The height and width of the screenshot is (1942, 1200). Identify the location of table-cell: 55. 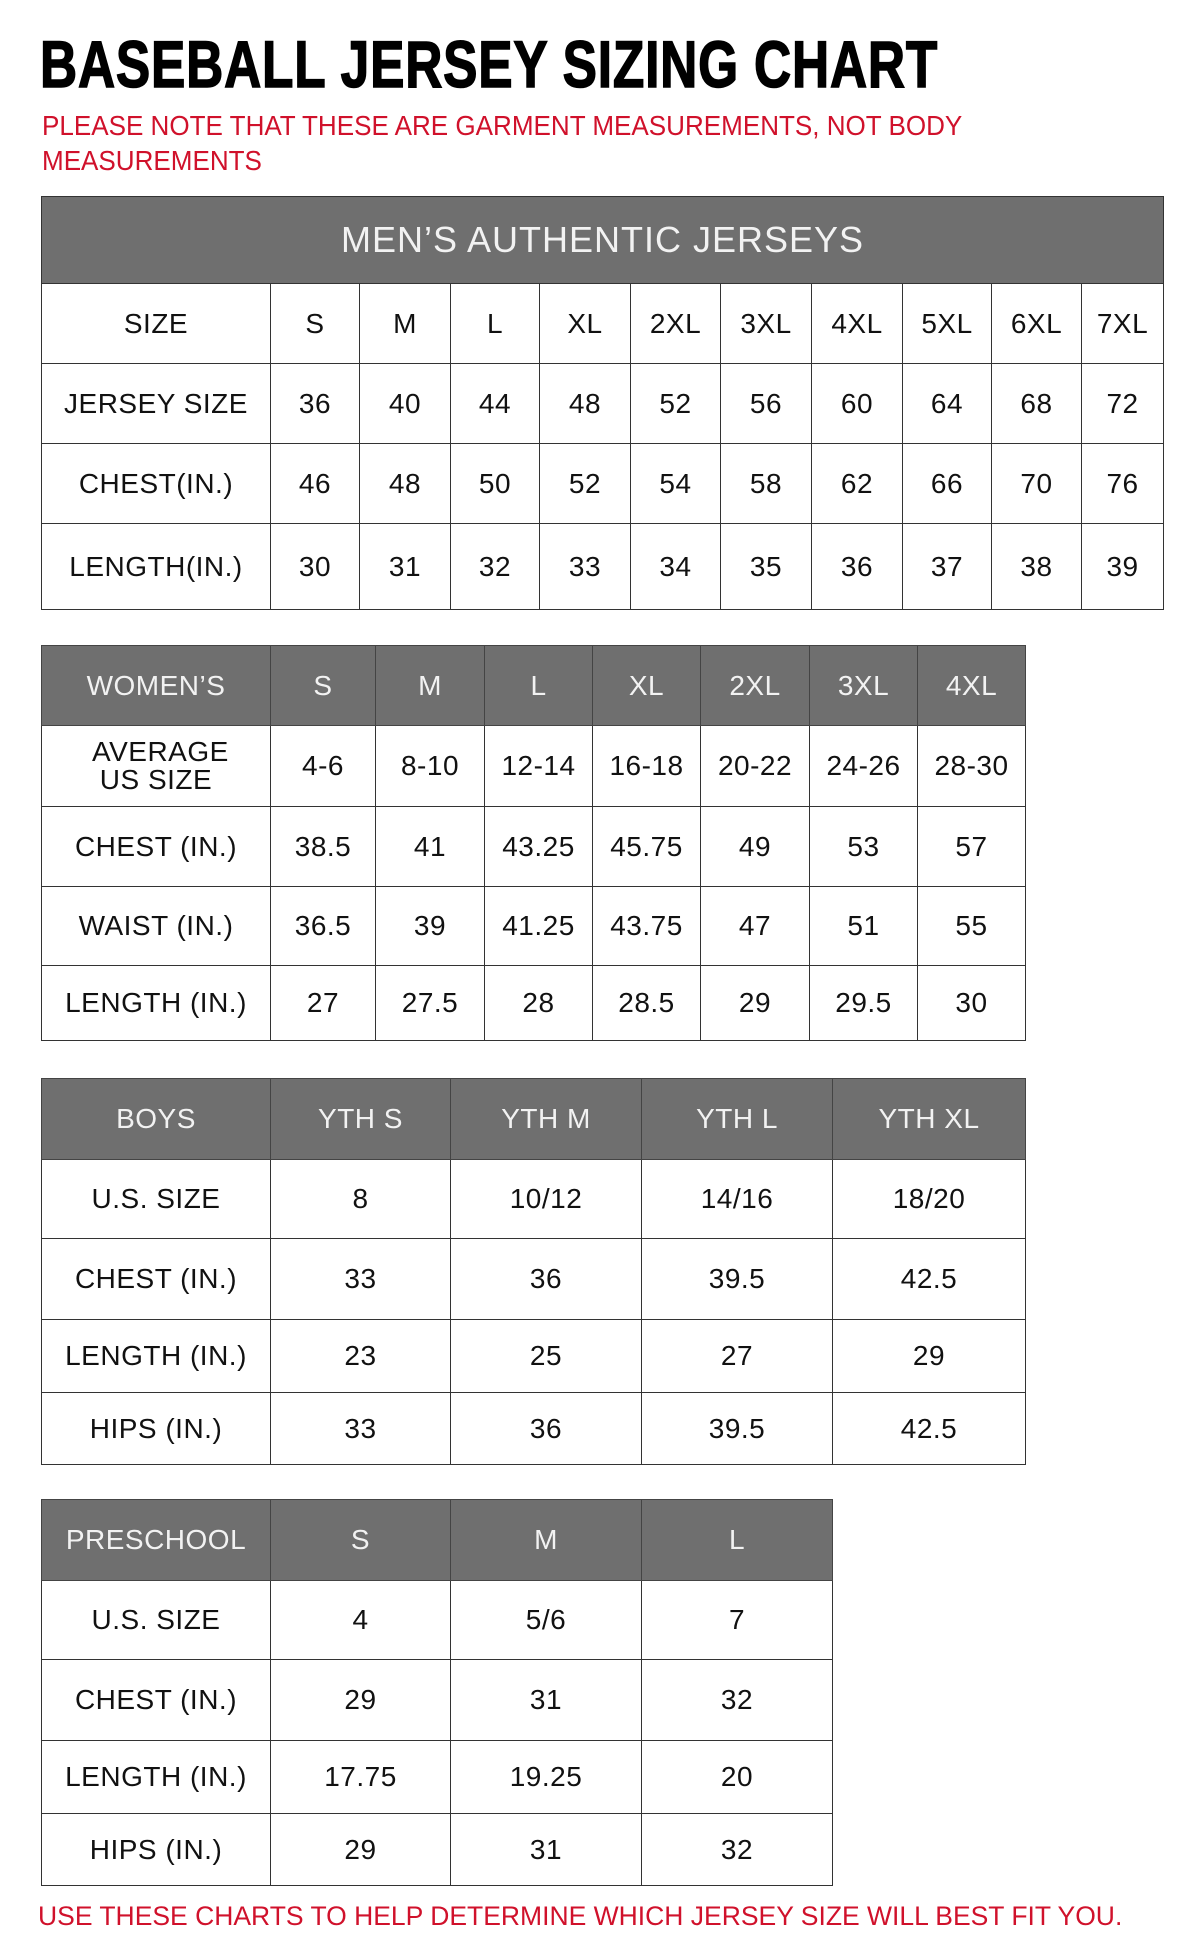
(971, 926).